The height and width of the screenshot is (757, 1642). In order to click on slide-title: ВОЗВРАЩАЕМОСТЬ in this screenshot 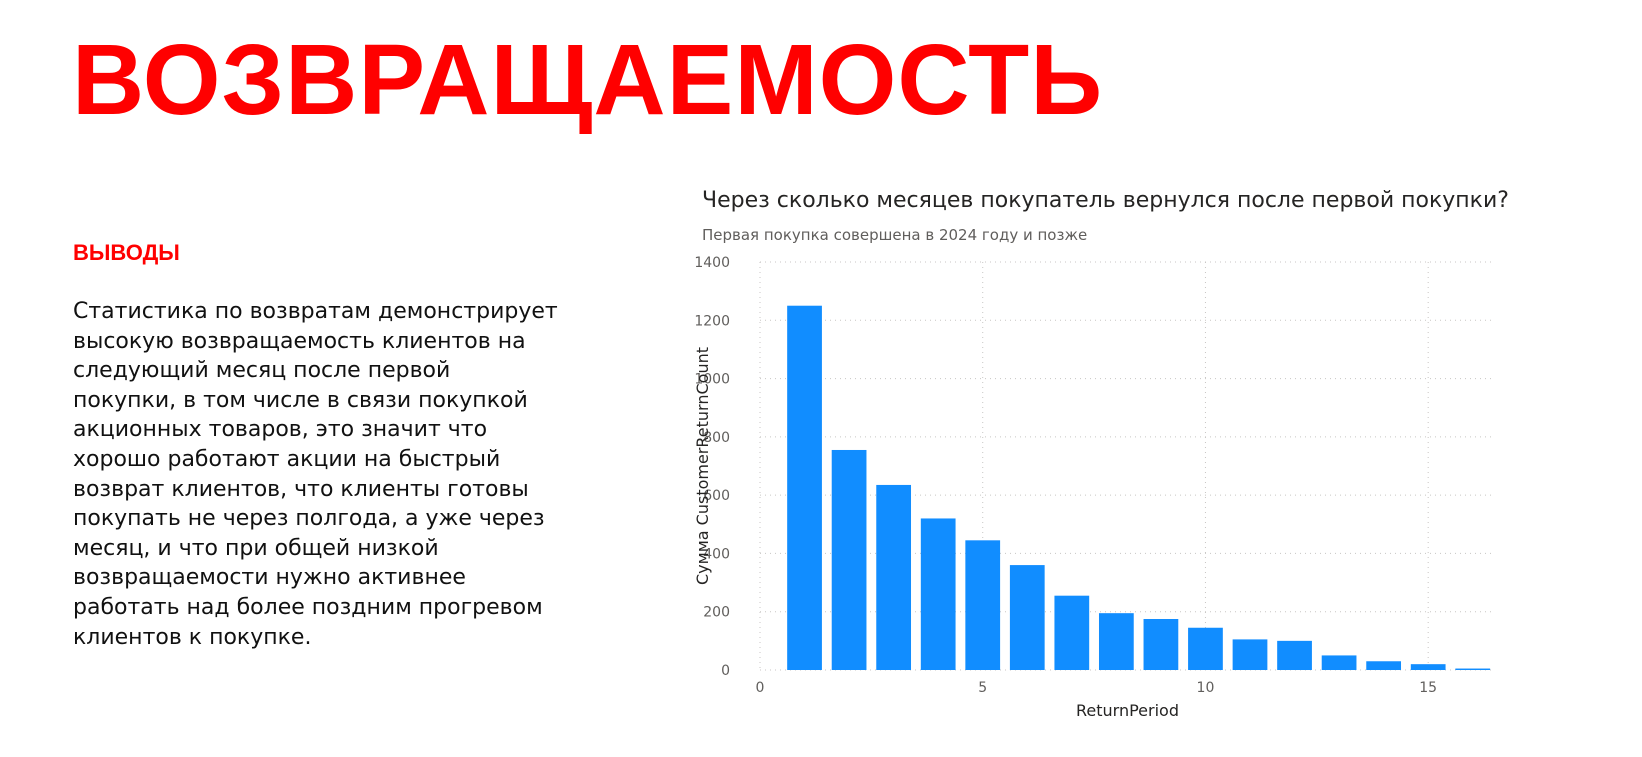, I will do `click(588, 80)`.